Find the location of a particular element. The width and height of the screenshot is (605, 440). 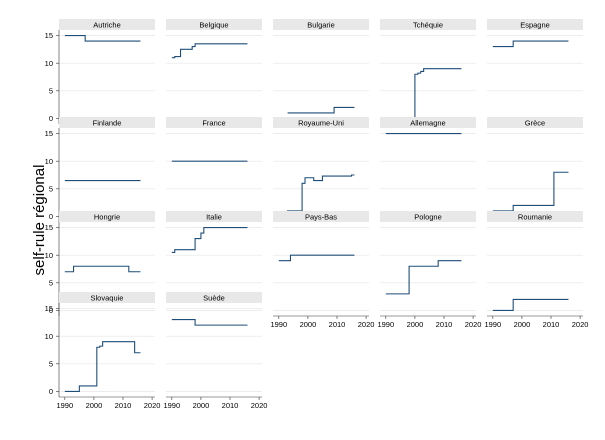

panel: Finlande 0 5 10 15 is located at coordinates (100, 169).